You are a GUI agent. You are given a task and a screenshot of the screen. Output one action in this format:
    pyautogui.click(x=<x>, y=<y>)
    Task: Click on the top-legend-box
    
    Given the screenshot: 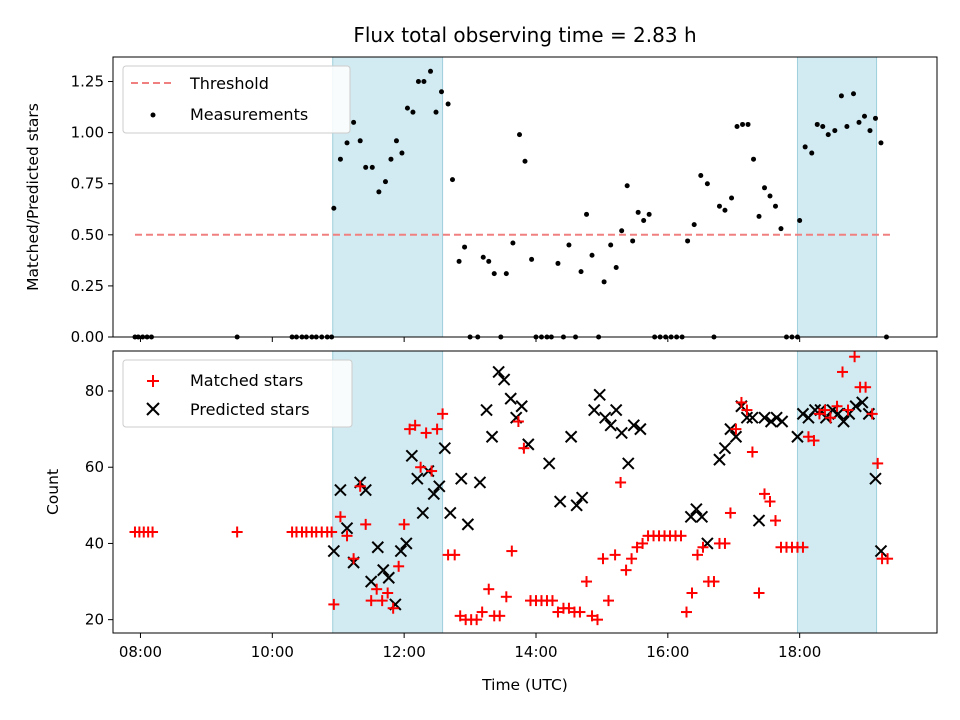 What is the action you would take?
    pyautogui.click(x=236, y=99)
    